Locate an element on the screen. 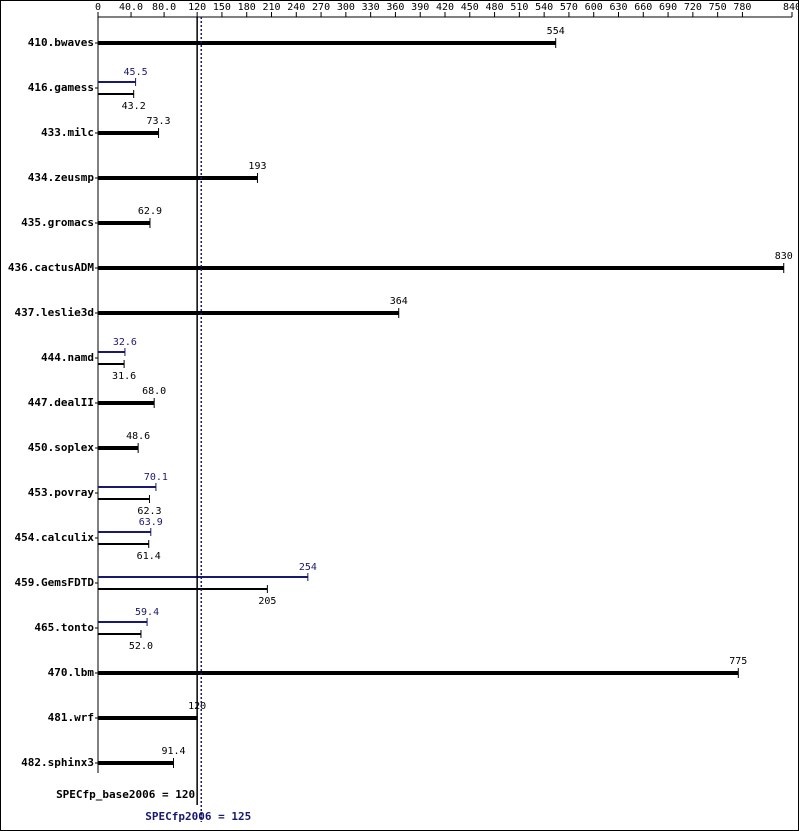 Image resolution: width=799 pixels, height=831 pixels. value-label: 775 is located at coordinates (738, 661).